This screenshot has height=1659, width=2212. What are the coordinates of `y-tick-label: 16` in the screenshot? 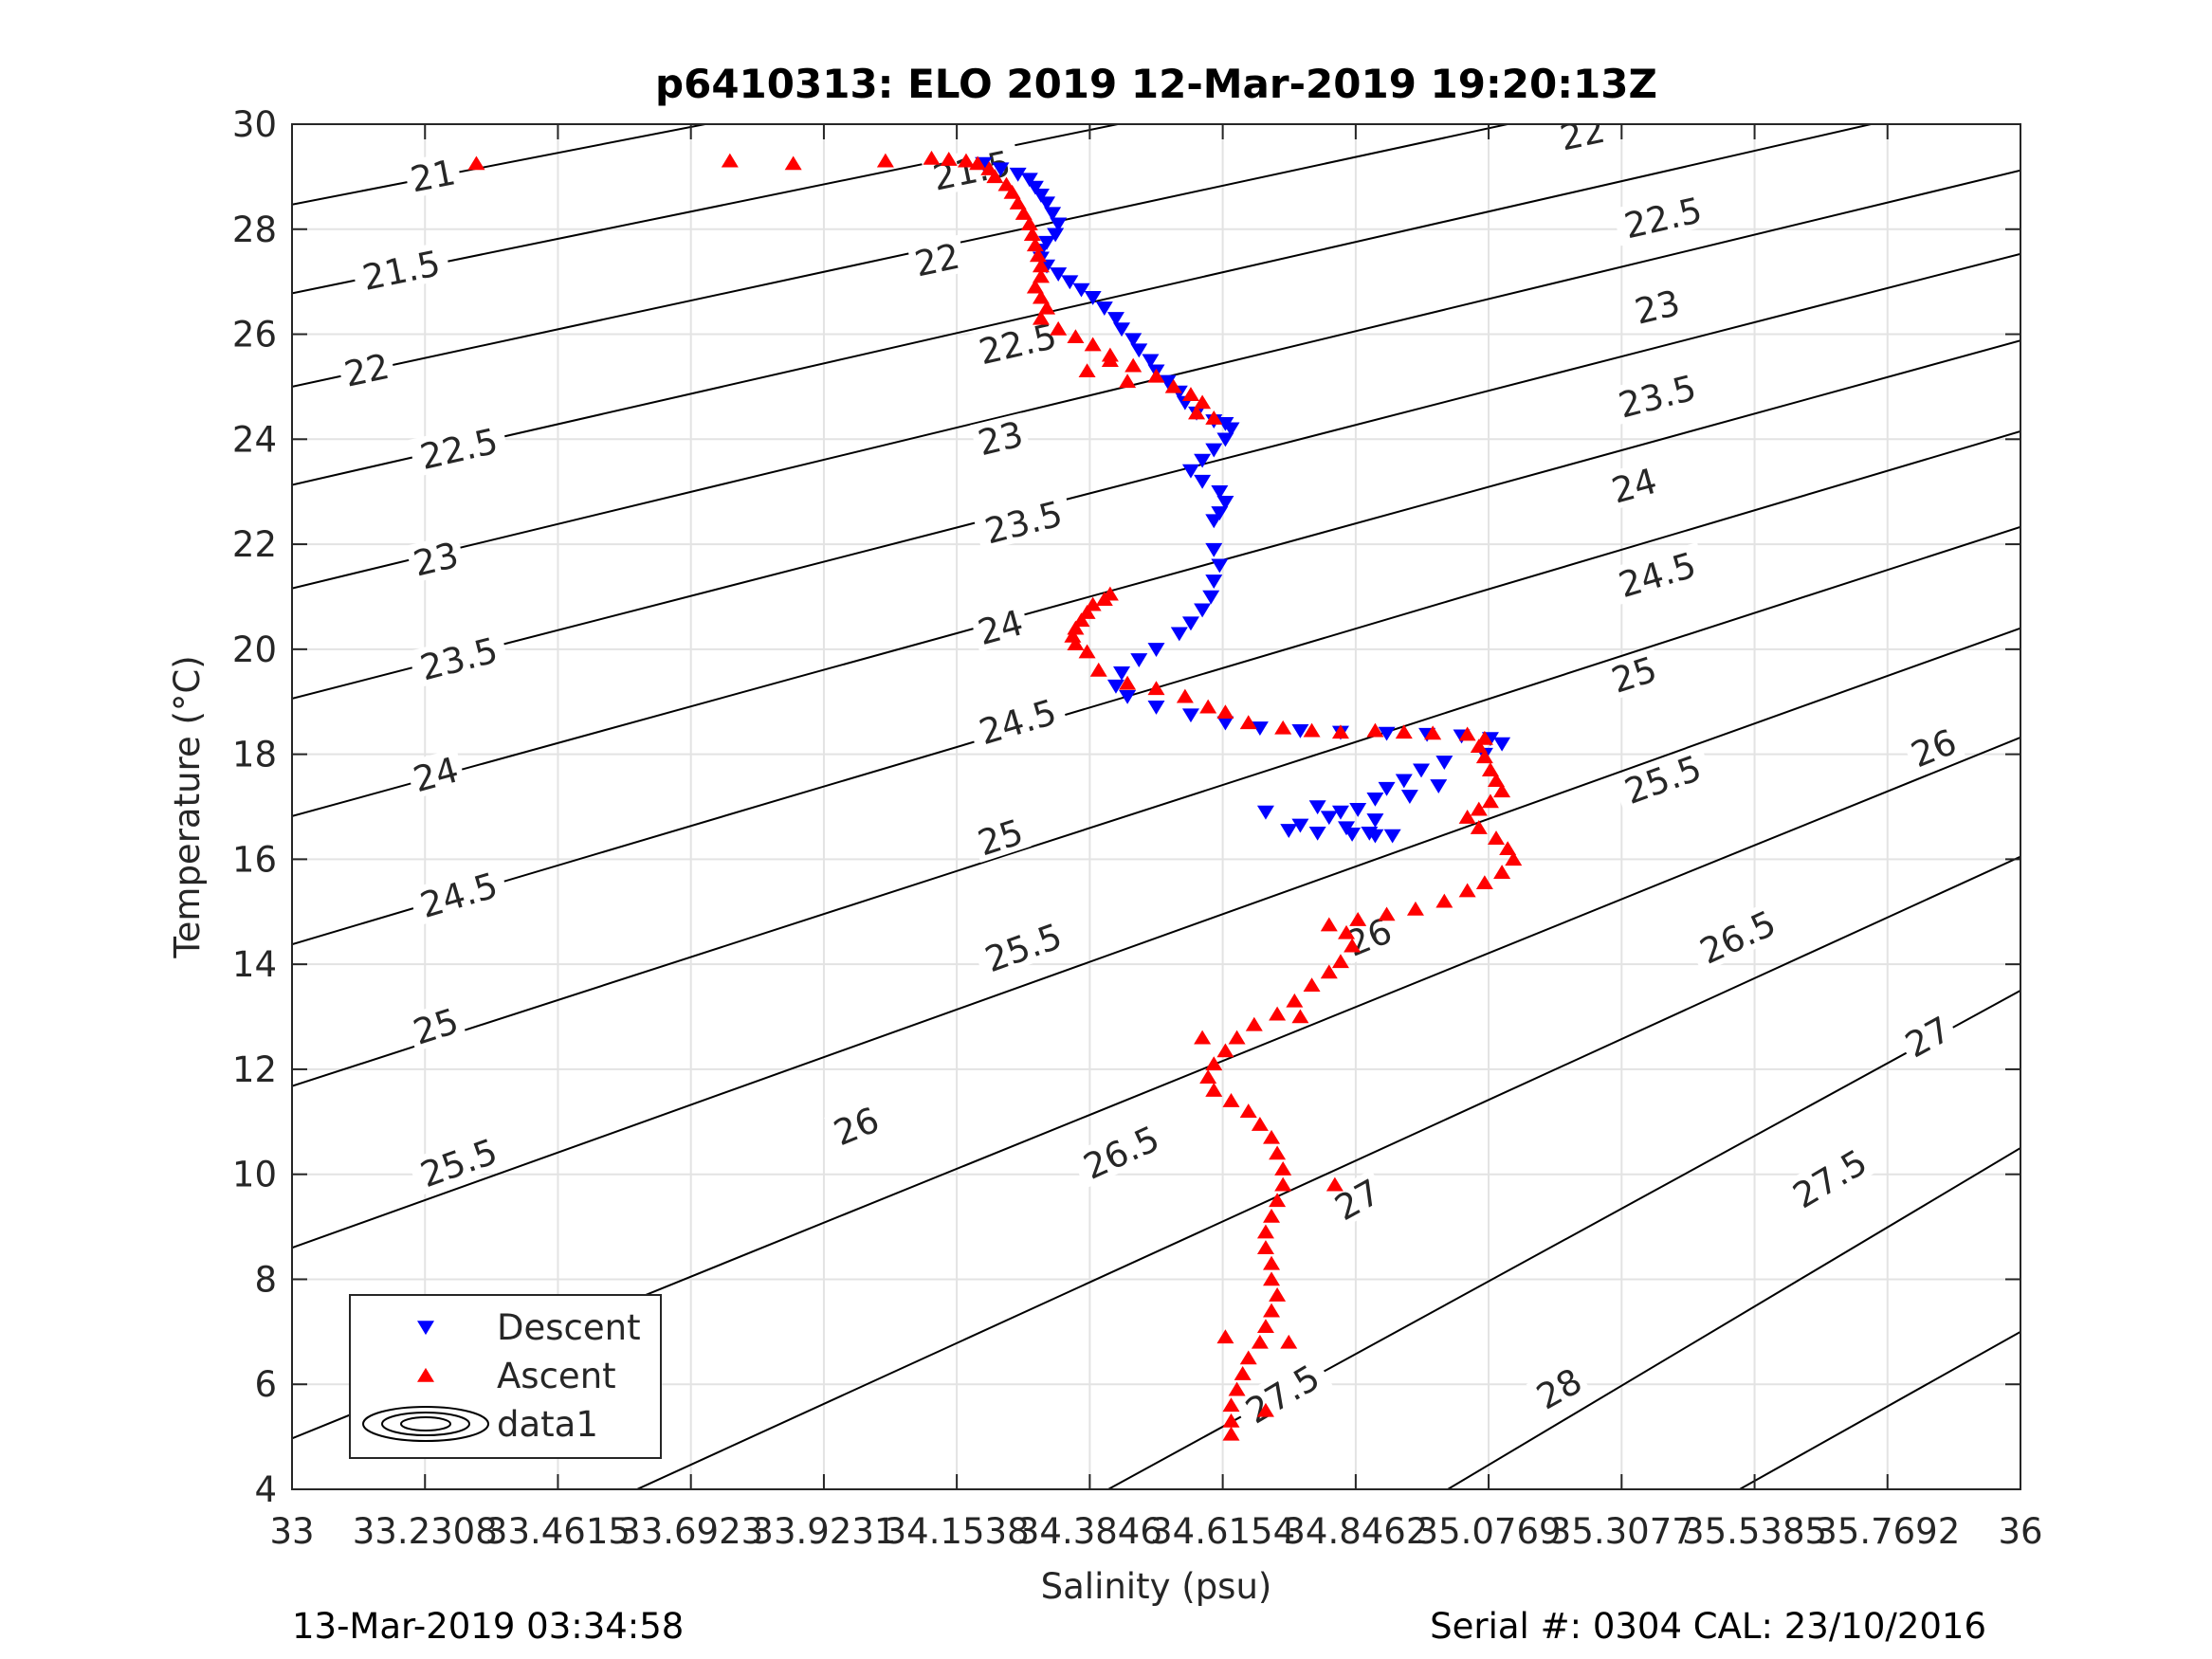 It's located at (254, 859).